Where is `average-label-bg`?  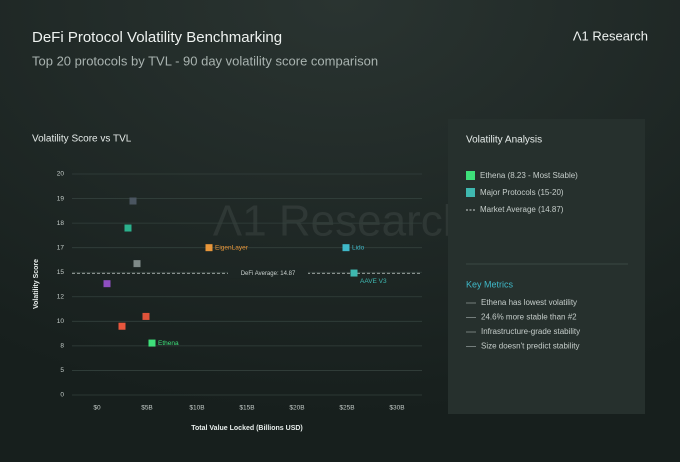
average-label-bg is located at coordinates (268, 273).